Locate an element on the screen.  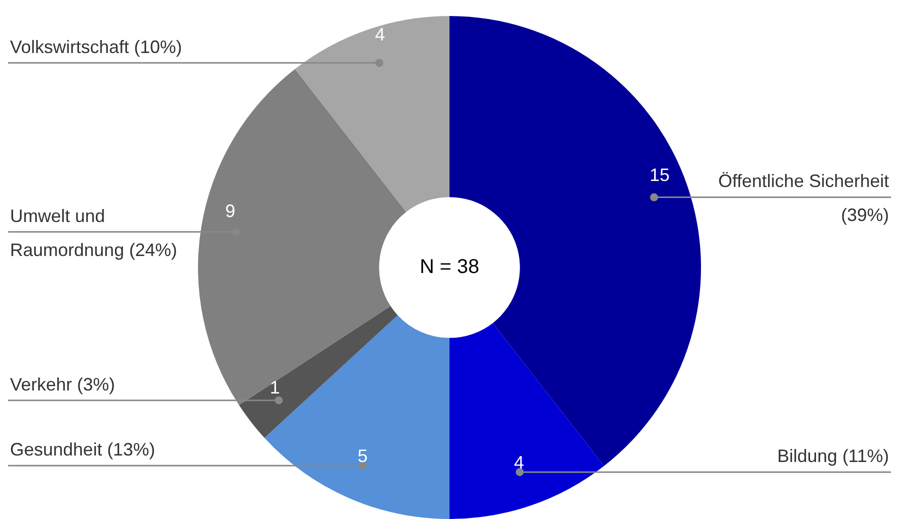
slice-label: Volkswirtschaft (10%) is located at coordinates (96, 46).